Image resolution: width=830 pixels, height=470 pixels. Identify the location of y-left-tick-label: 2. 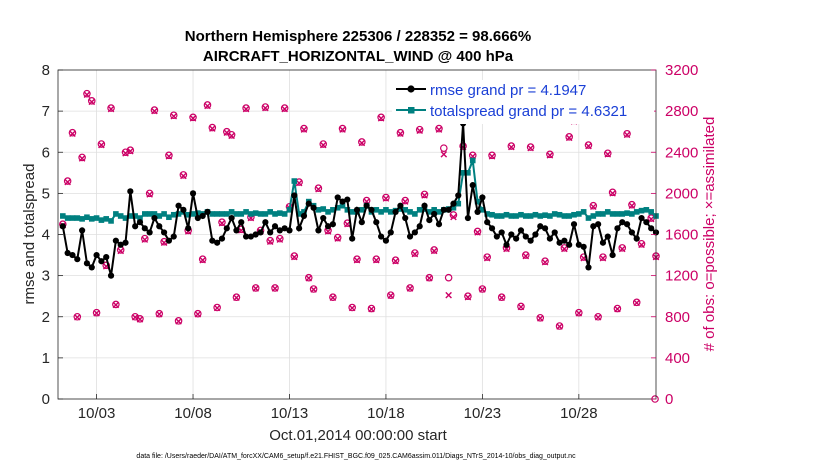
(46, 317).